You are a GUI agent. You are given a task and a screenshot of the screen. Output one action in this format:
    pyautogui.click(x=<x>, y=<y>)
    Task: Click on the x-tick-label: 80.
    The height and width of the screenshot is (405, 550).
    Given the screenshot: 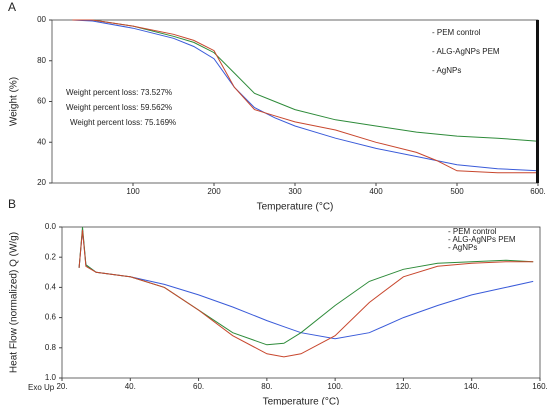 What is the action you would take?
    pyautogui.click(x=266, y=386)
    